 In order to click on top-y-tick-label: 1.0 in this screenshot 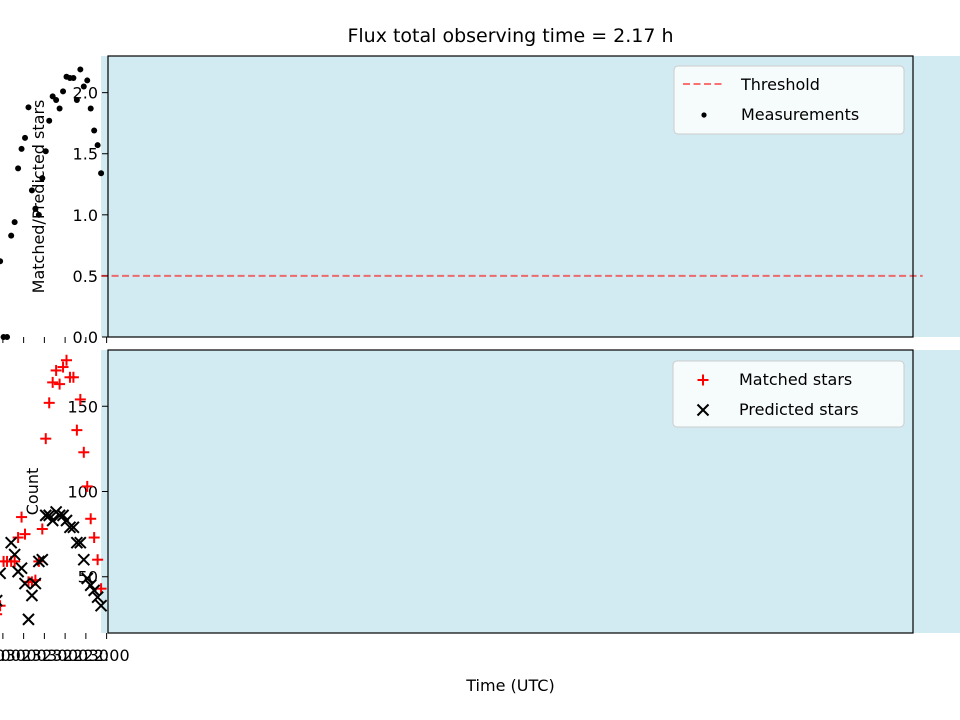, I will do `click(85, 215)`.